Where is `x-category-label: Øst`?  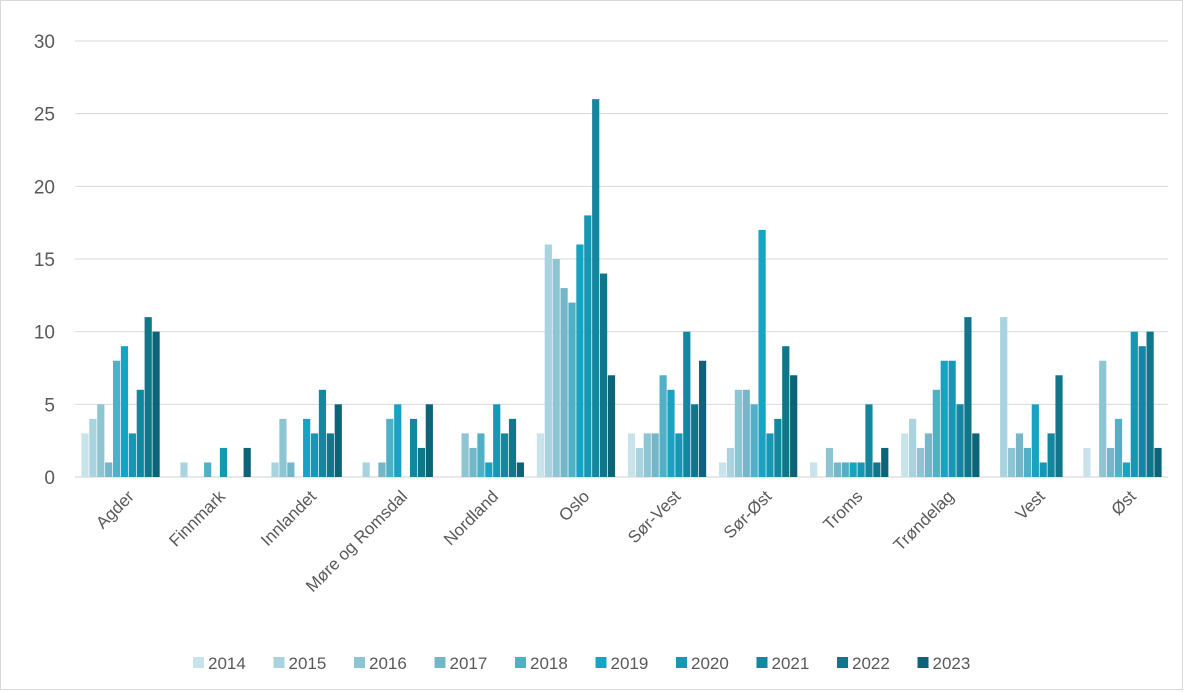
x-category-label: Øst is located at coordinates (1124, 503).